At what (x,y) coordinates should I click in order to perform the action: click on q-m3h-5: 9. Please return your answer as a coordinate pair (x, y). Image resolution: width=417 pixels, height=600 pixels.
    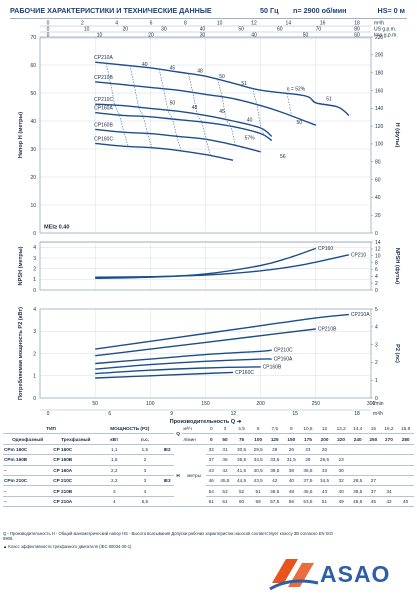
    Looking at the image, I should click on (291, 429).